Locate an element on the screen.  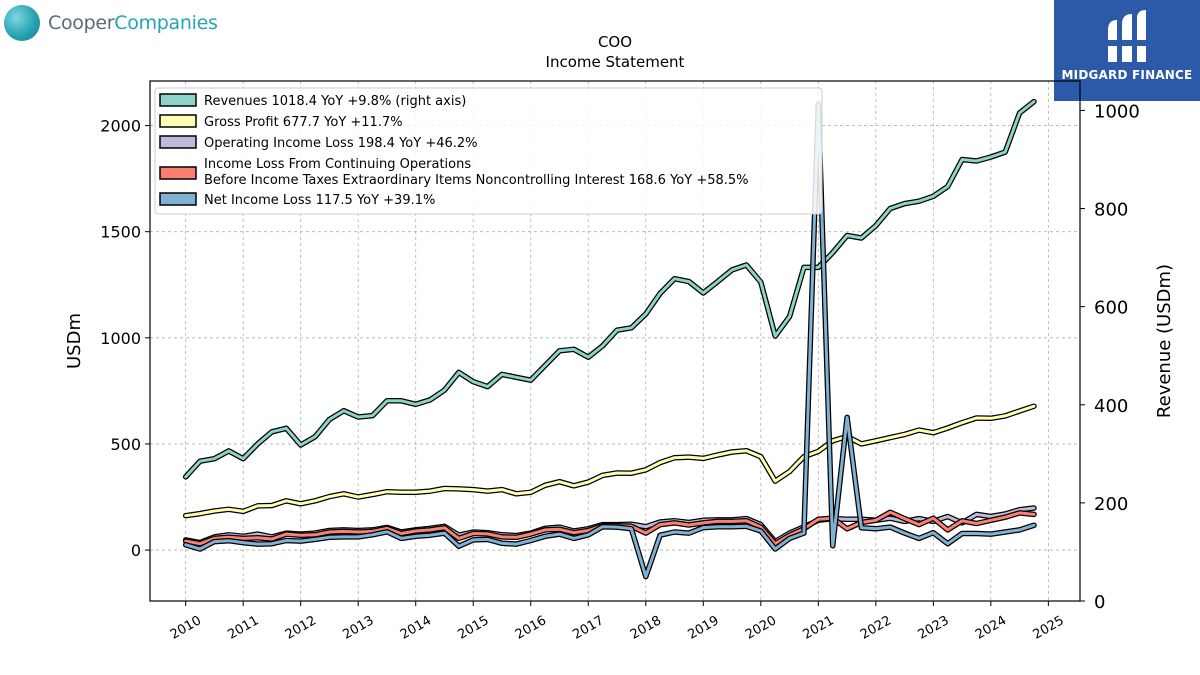
chart-subtitle: Income Statement is located at coordinates (615, 62).